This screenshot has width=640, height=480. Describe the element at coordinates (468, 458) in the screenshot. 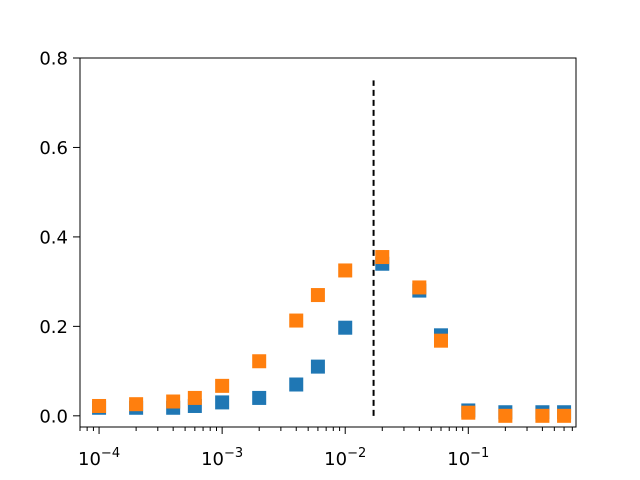

I see `x-tick-label: 10⁻¹` at that location.